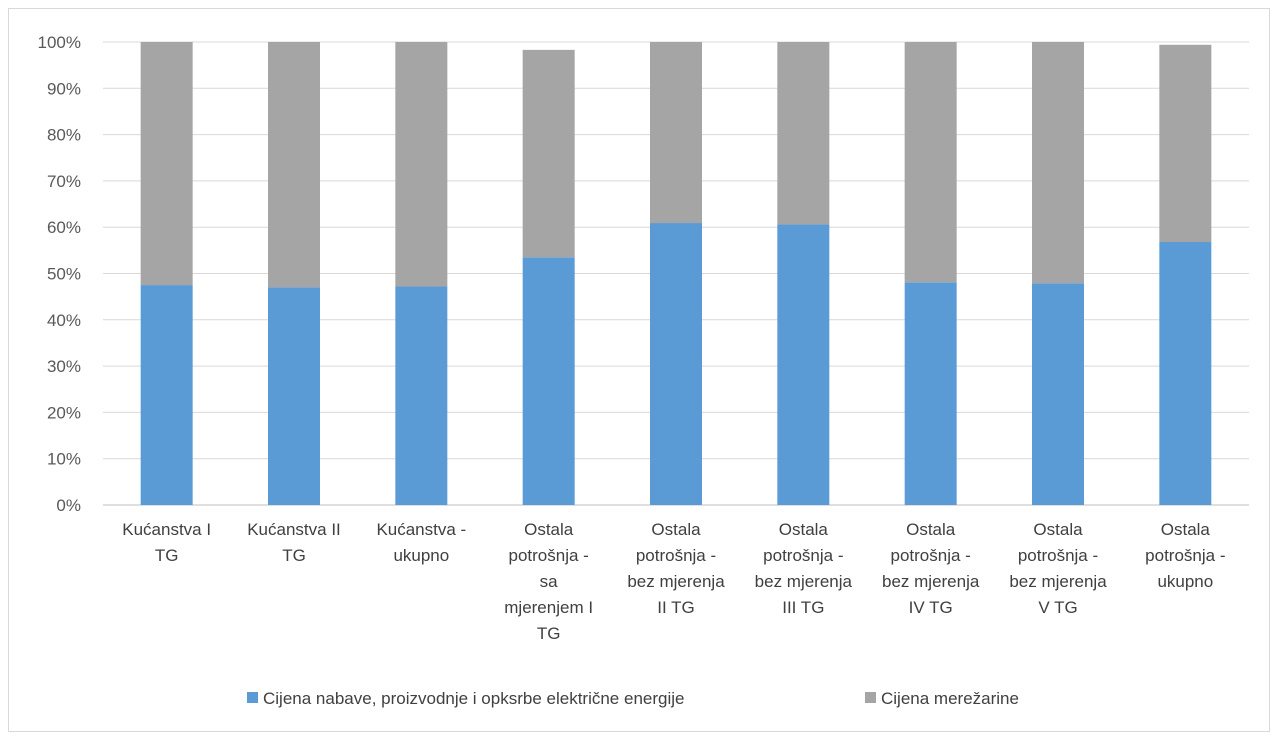 This screenshot has height=738, width=1276. Describe the element at coordinates (1185, 555) in the screenshot. I see `x-category-label: Ostala potrošnja -ukupno` at that location.